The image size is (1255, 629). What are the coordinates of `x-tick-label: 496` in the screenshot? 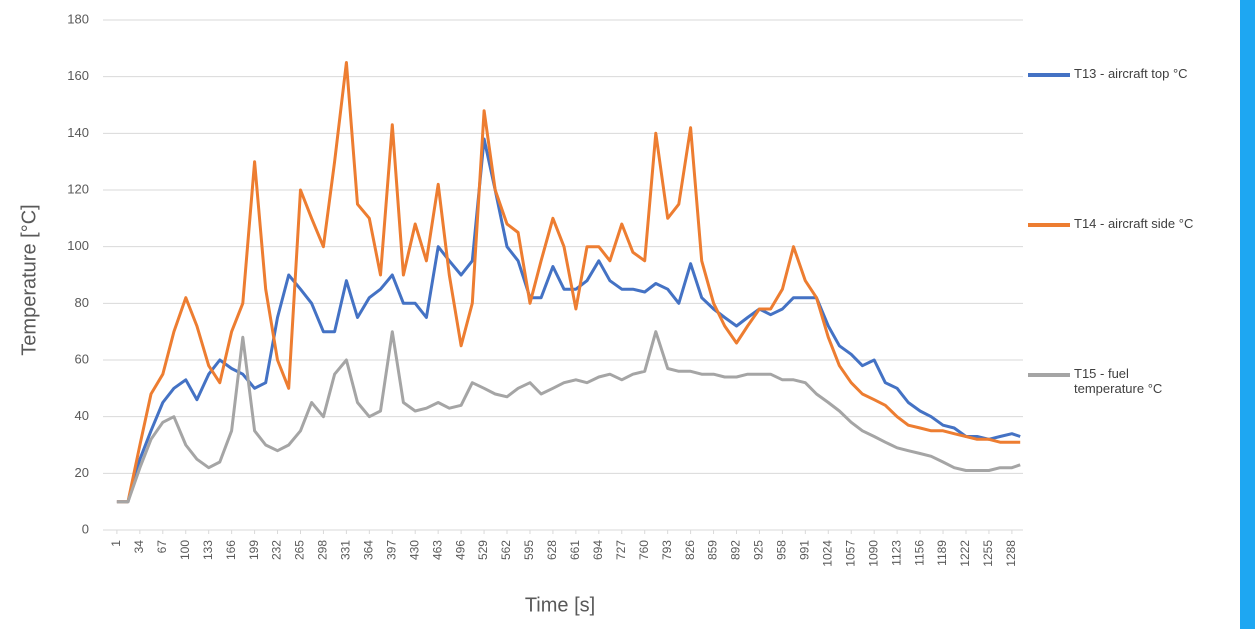 It's located at (460, 550).